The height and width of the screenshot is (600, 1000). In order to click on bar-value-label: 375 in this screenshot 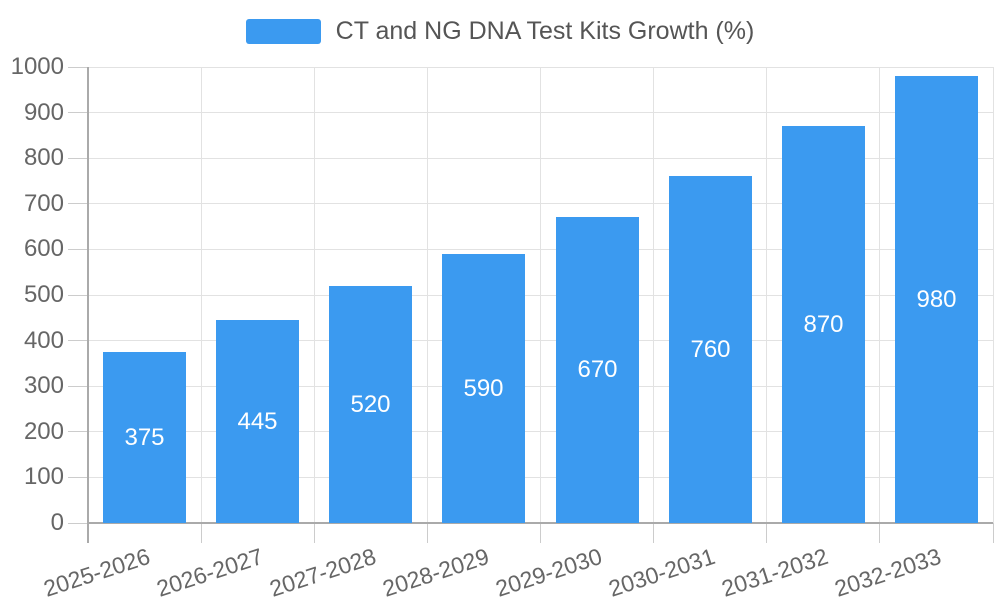, I will do `click(144, 437)`.